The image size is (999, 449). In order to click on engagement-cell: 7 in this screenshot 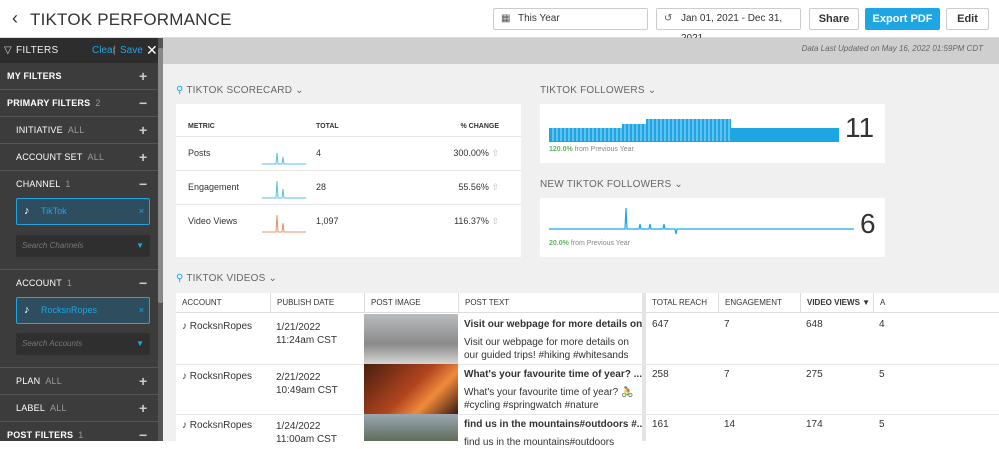, I will do `click(727, 374)`.